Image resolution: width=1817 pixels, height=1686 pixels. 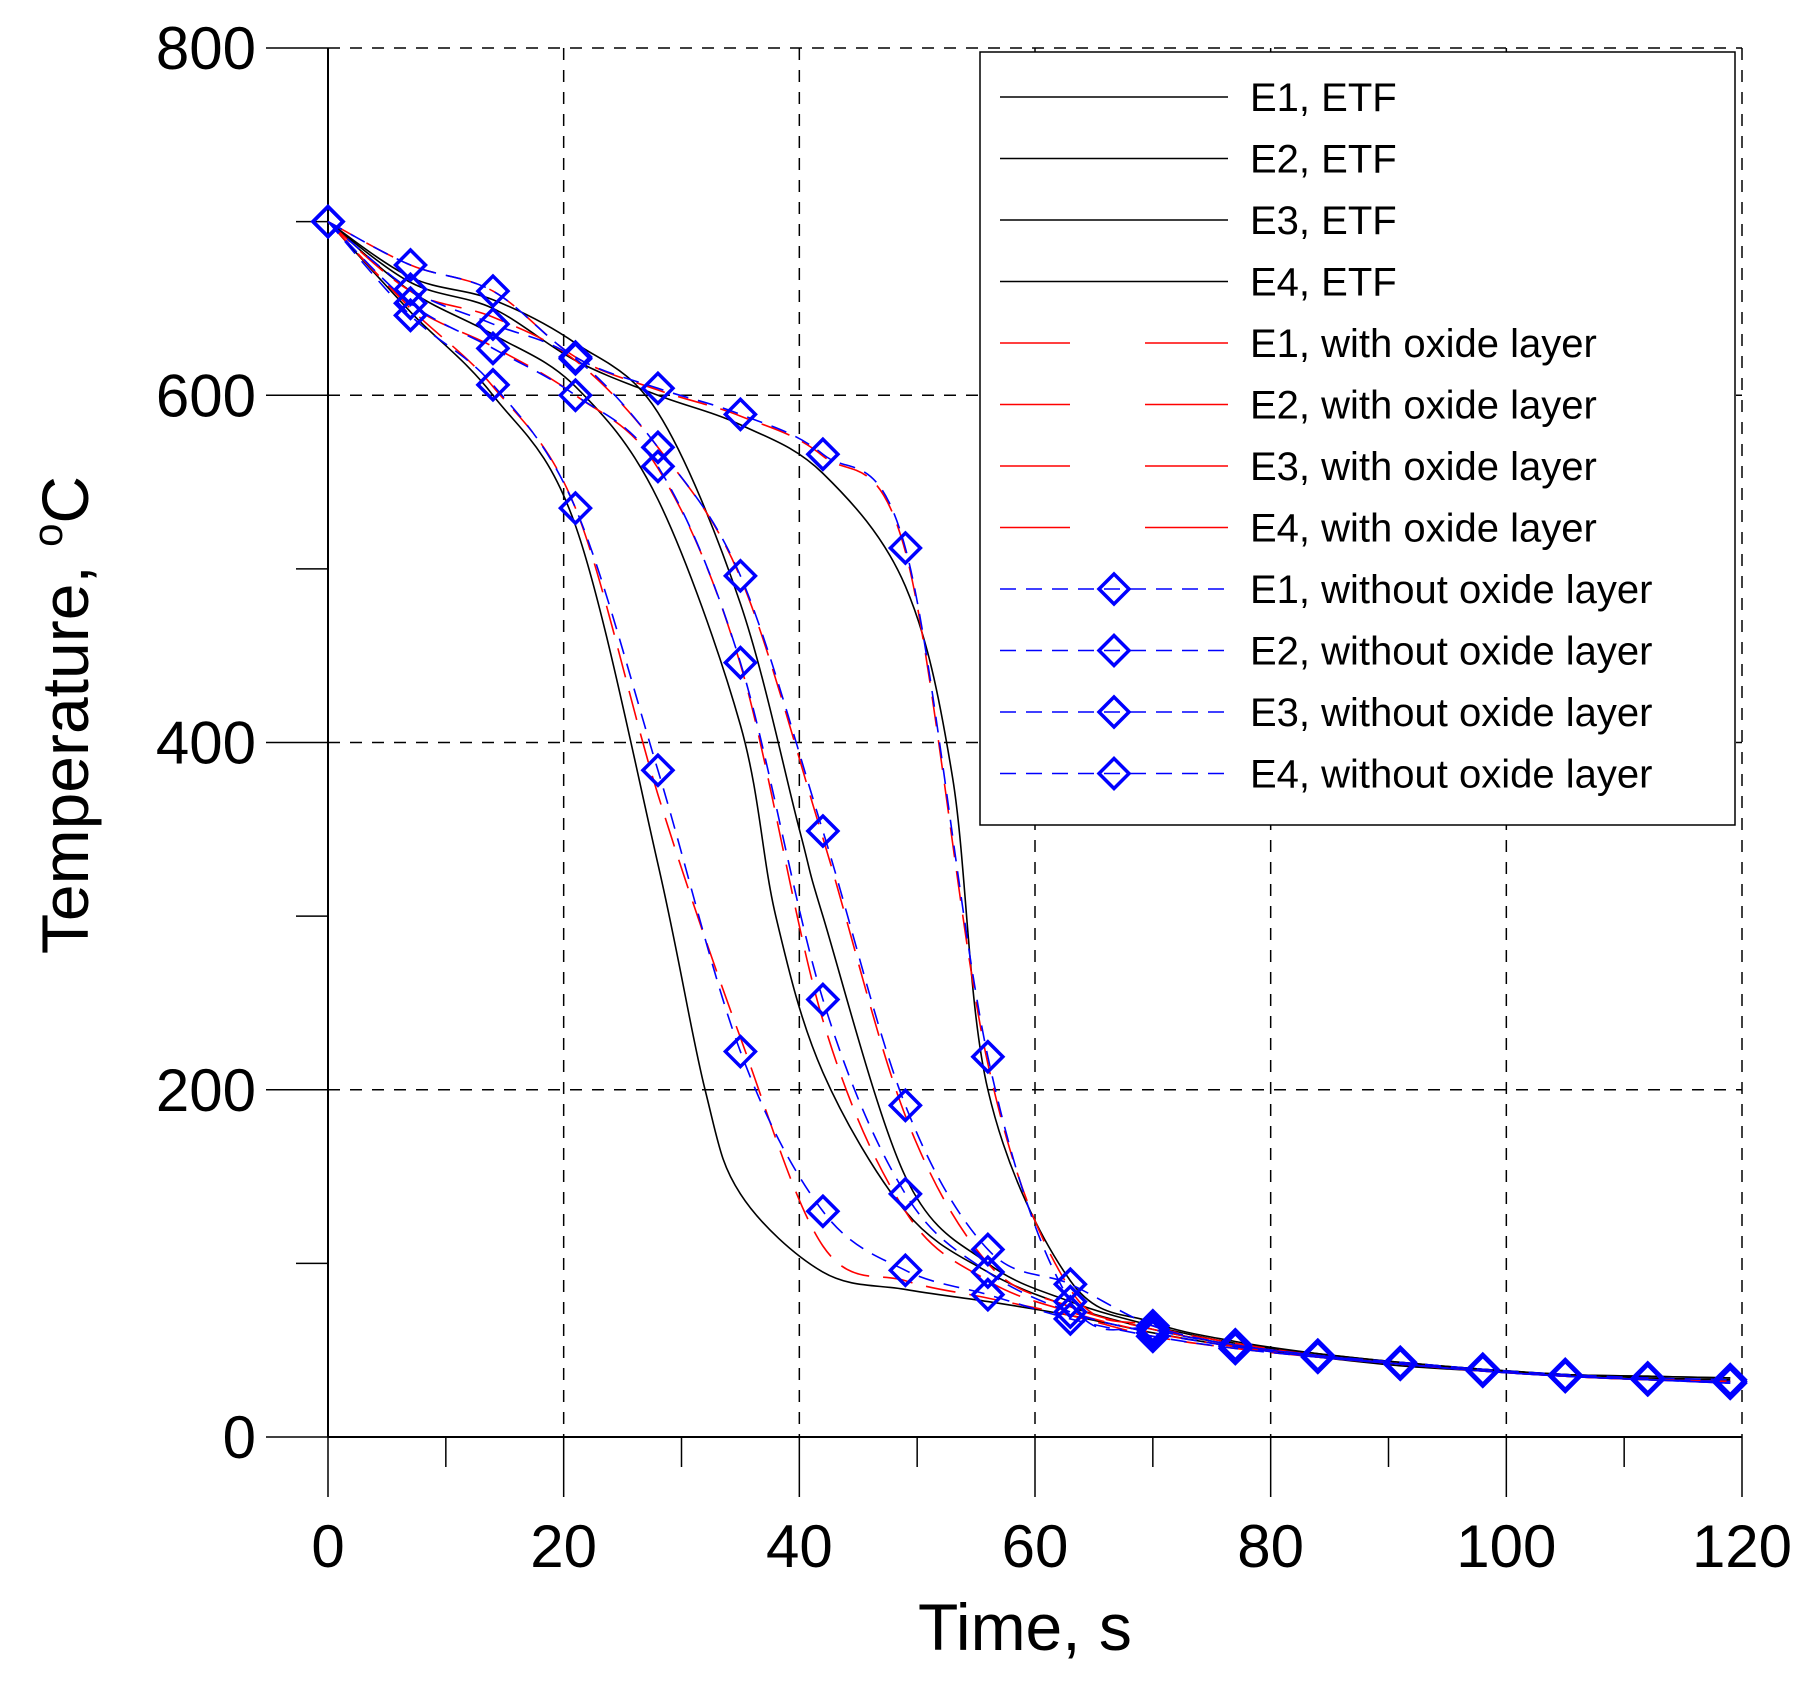 What do you see at coordinates (1451, 590) in the screenshot?
I see `legend-label: E1, without oxide layer` at bounding box center [1451, 590].